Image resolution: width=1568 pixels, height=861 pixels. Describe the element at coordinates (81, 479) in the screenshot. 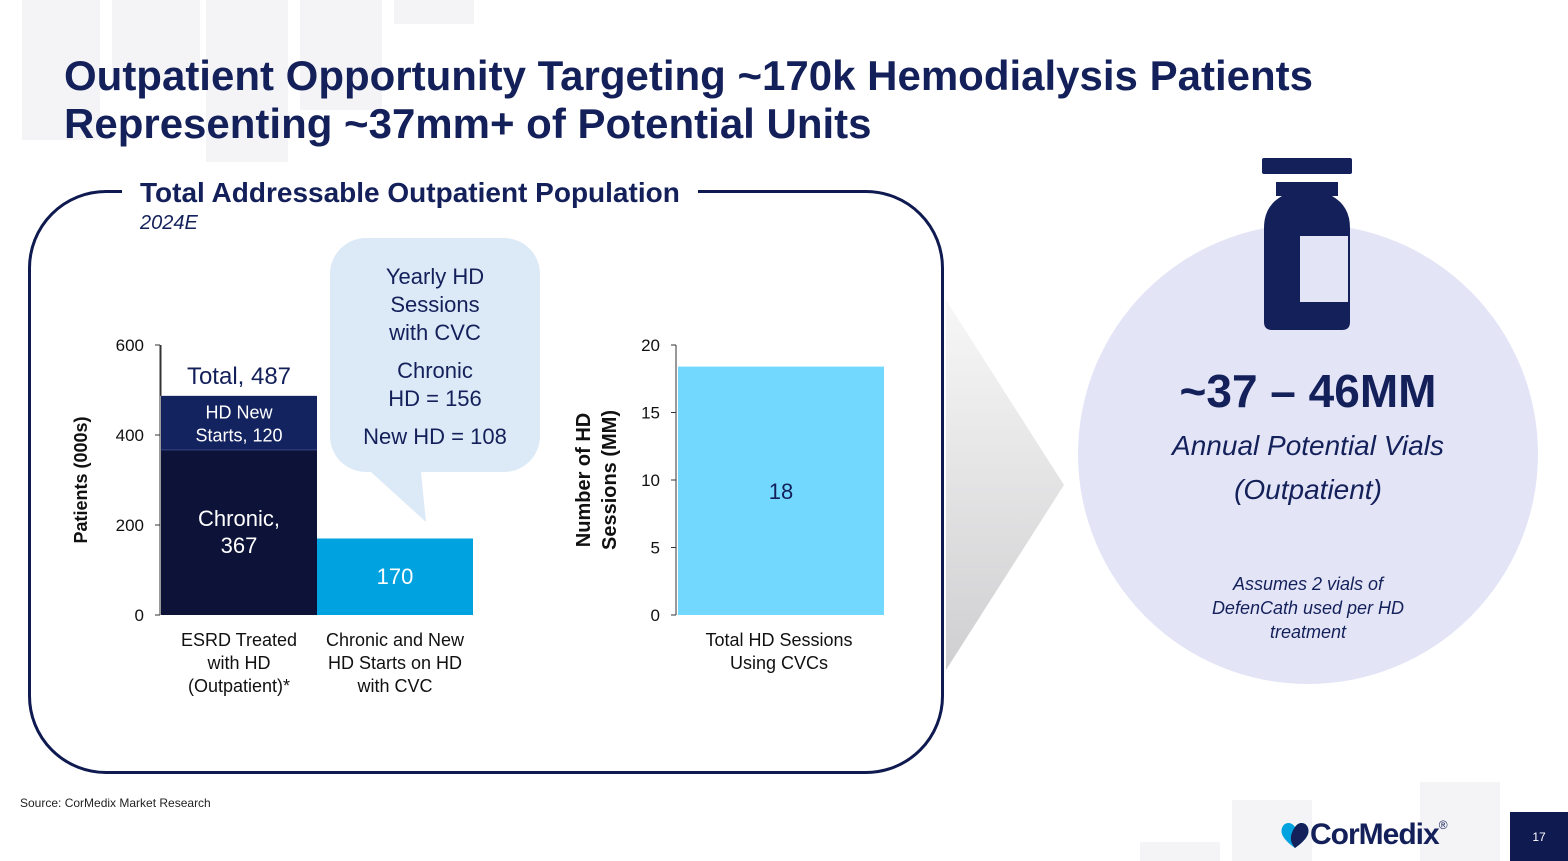

I see `y-axis-label: Patients (000s)` at that location.